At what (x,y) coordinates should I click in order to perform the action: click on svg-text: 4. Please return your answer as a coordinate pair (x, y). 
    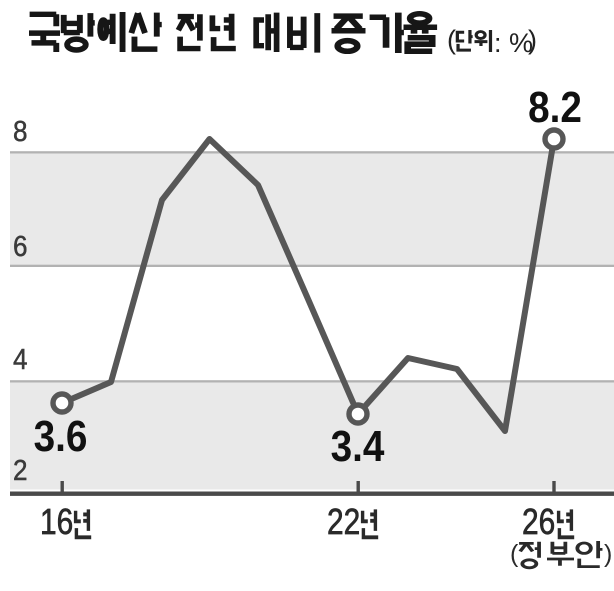
    Looking at the image, I should click on (20, 359).